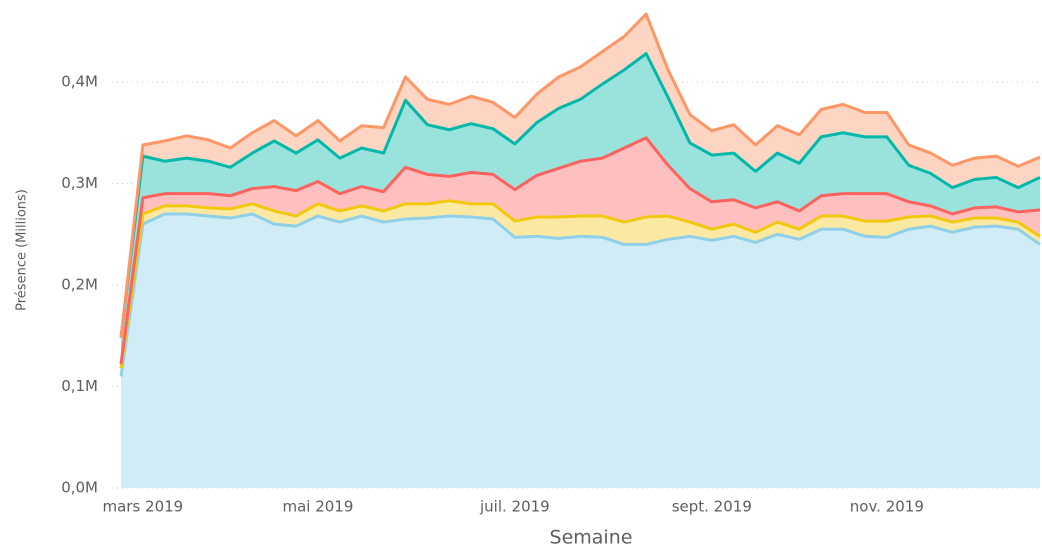 The image size is (1042, 548). I want to click on y-tick-label: 0,4M, so click(79, 82).